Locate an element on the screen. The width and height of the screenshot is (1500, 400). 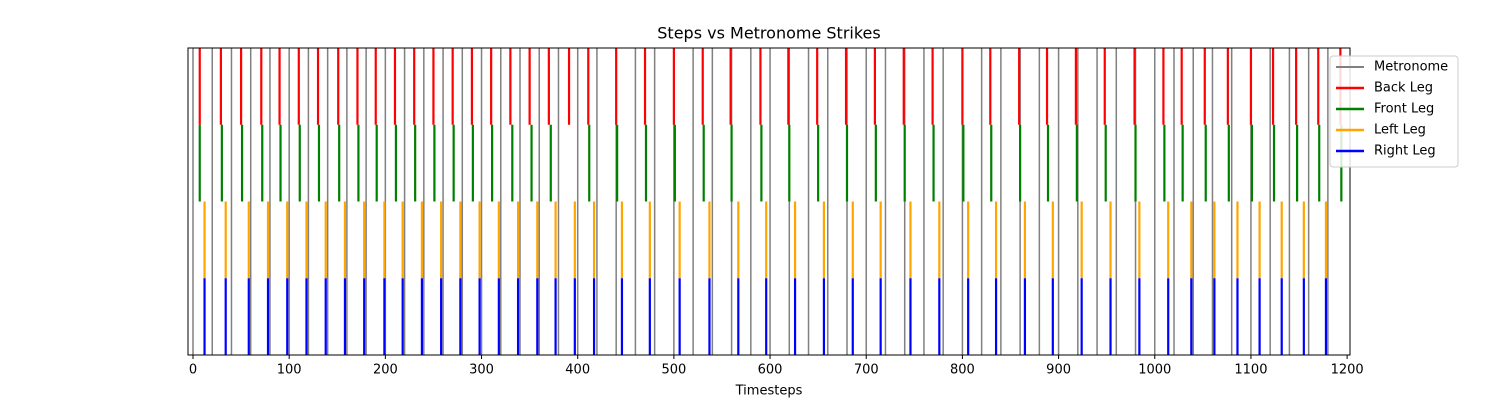
legend-label: Front Leg is located at coordinates (1404, 109).